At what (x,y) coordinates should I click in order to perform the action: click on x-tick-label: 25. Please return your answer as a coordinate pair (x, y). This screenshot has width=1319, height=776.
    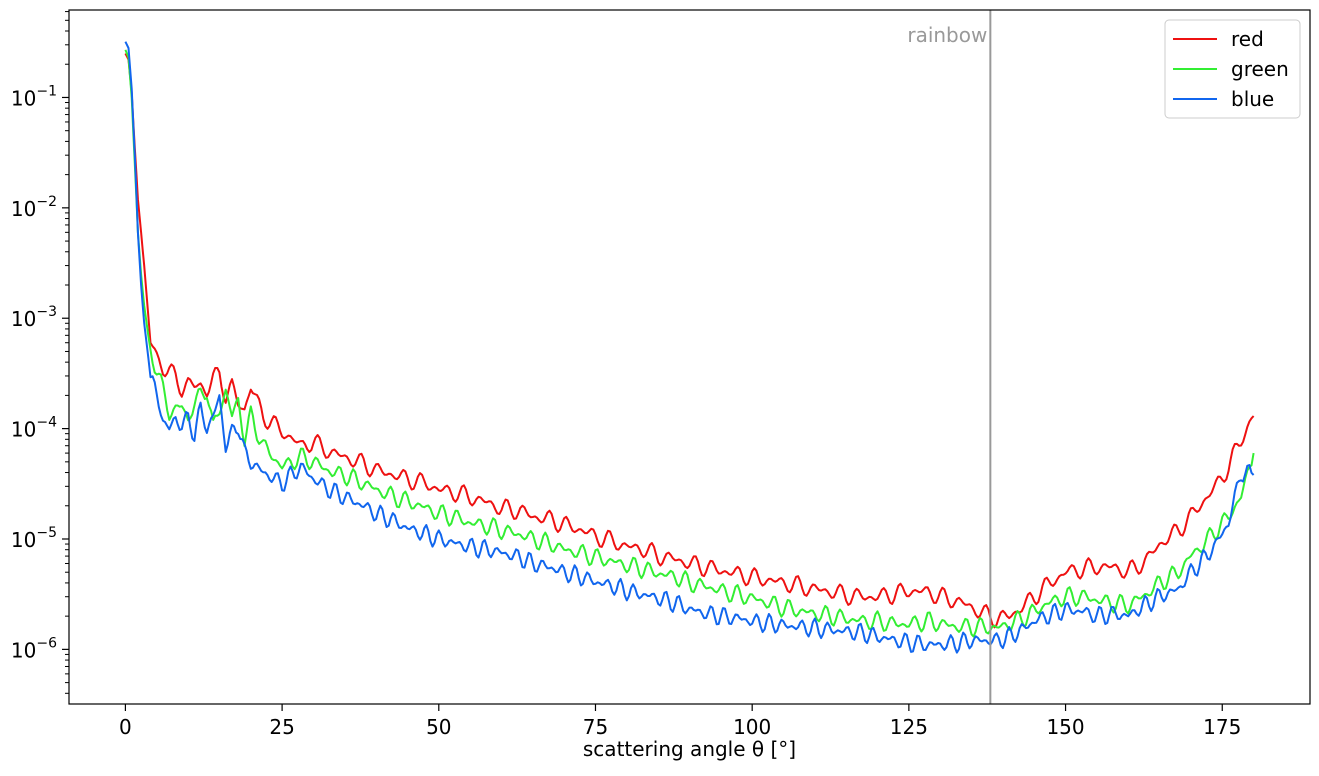
    Looking at the image, I should click on (281, 727).